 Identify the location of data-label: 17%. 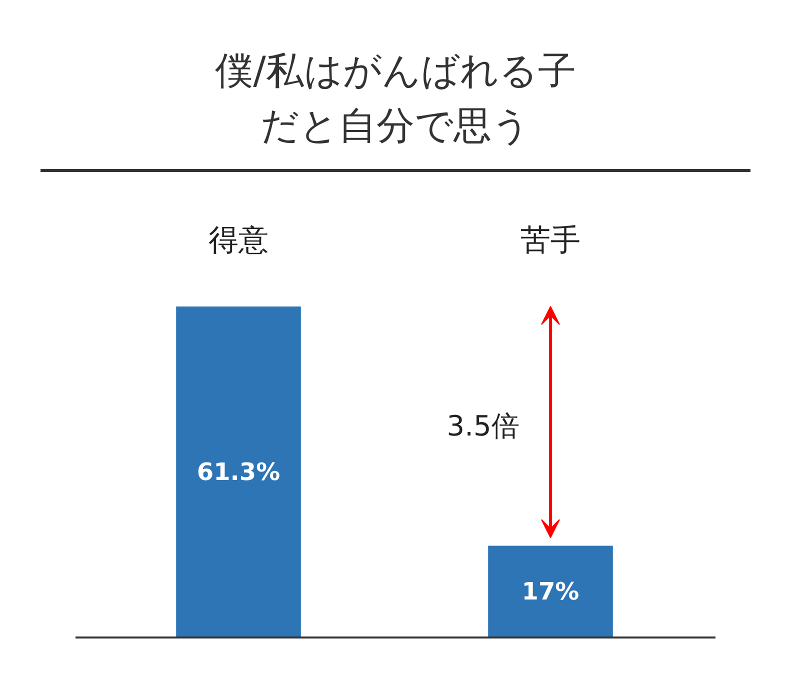
(551, 592).